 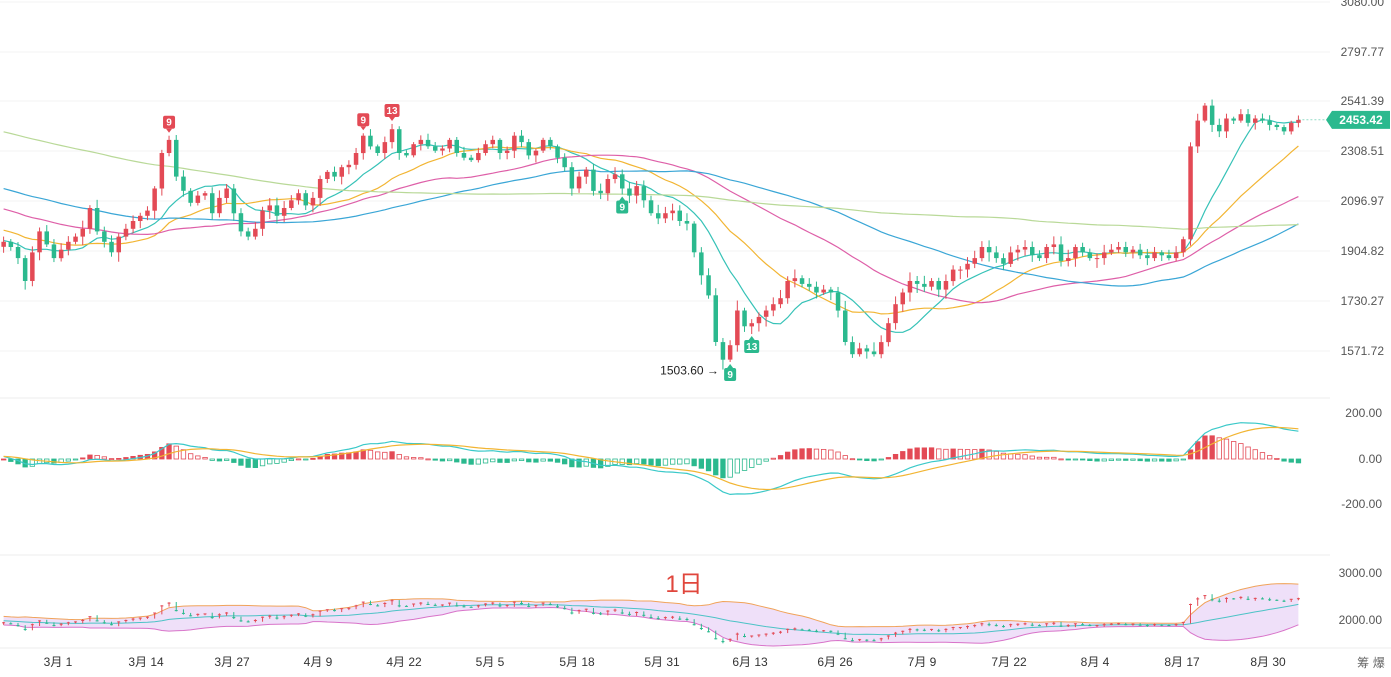 I want to click on date-axis-label: 5月 5, so click(x=490, y=662).